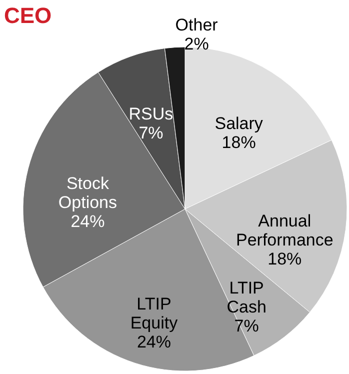 The image size is (349, 374). What do you see at coordinates (196, 44) in the screenshot?
I see `data-label: 2%` at bounding box center [196, 44].